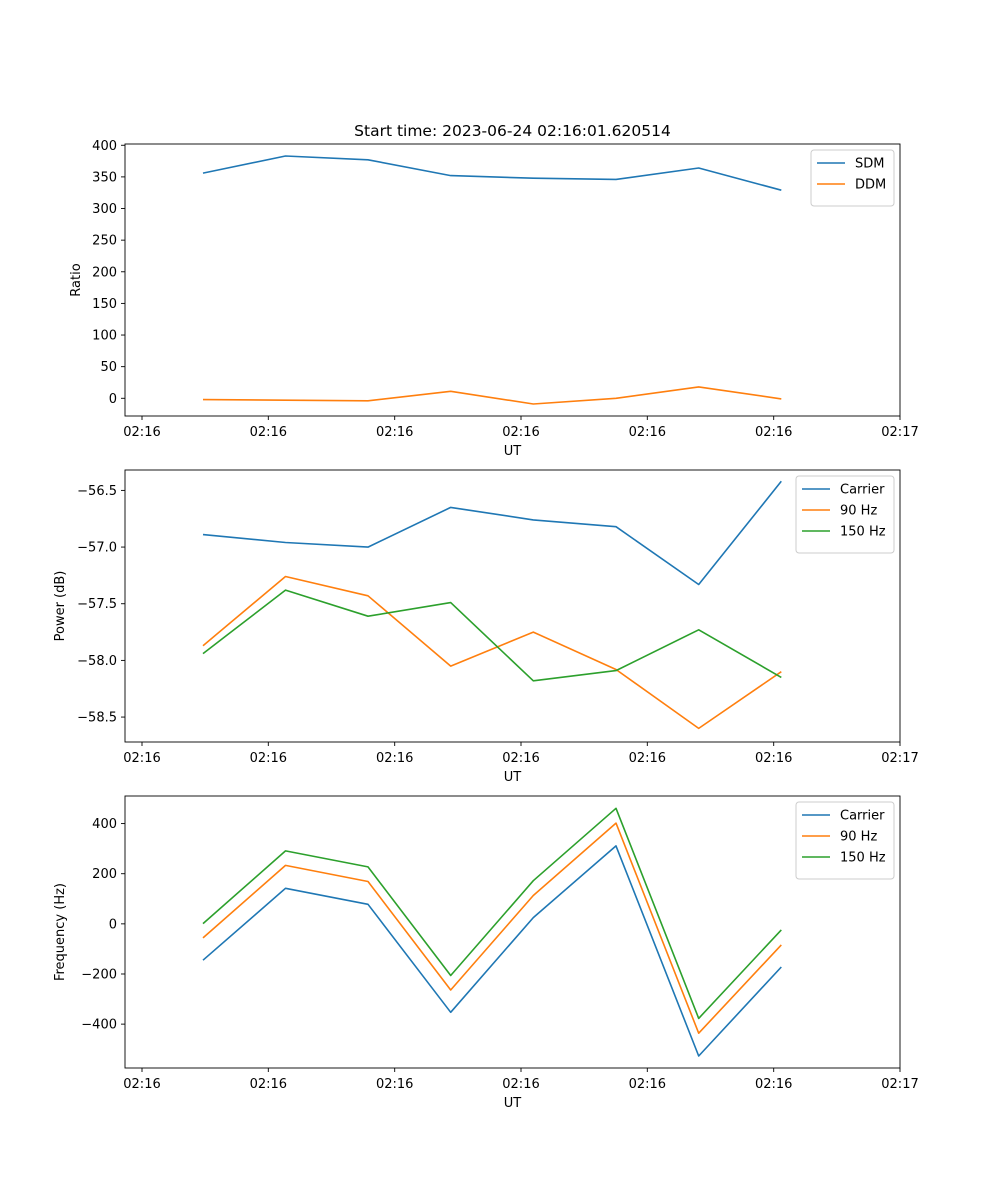 This screenshot has height=1200, width=1000. What do you see at coordinates (99, 1025) in the screenshot?
I see `y-tick-label: −400` at bounding box center [99, 1025].